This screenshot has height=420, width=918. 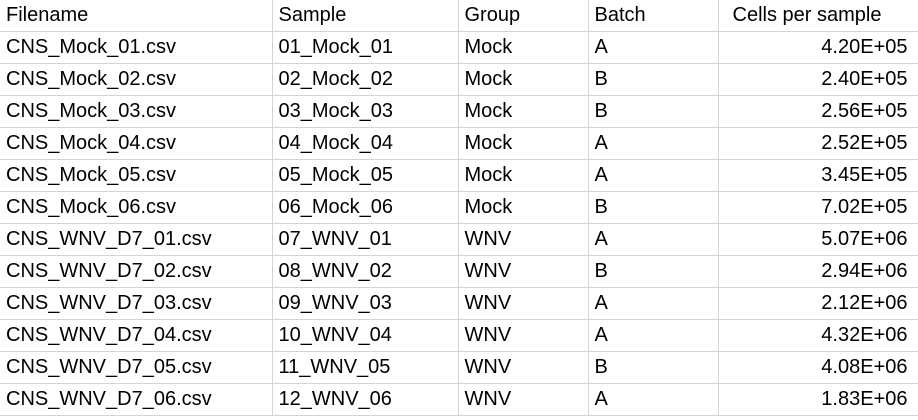 I want to click on cell-cells-per-sample: 3.45E+05, so click(x=818, y=175).